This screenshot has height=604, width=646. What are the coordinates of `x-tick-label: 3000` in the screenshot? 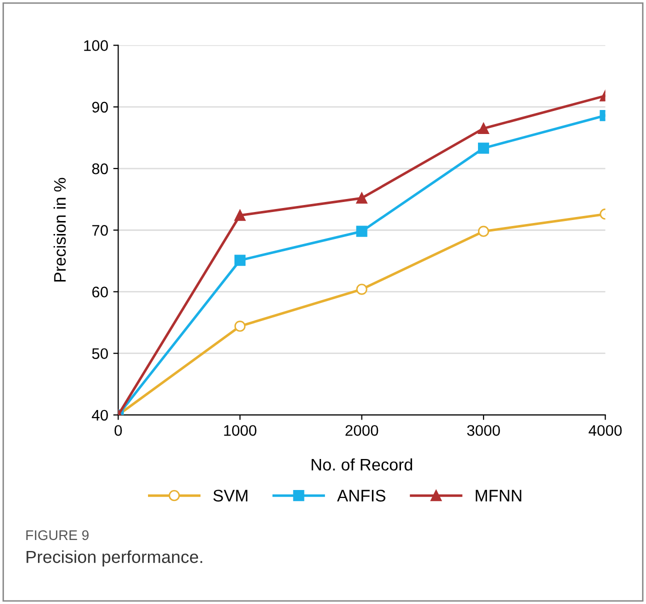 It's located at (483, 430).